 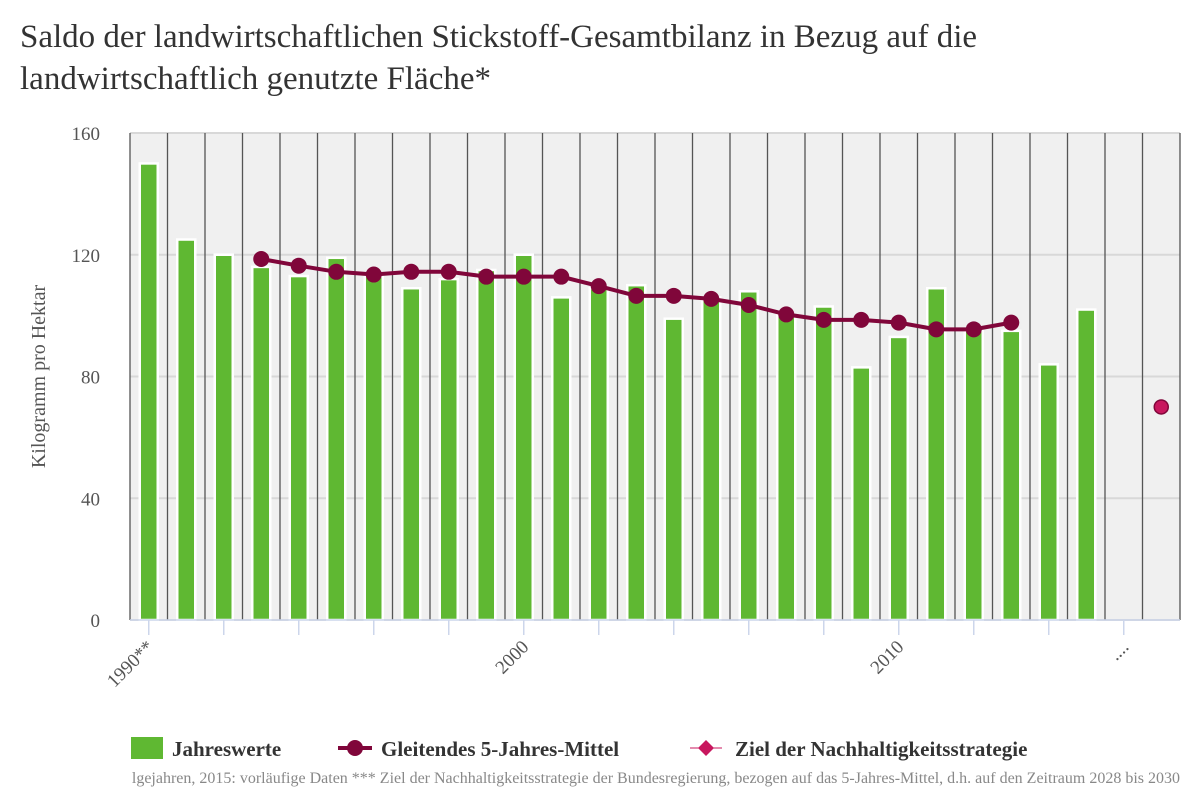 I want to click on moving-average-point-2001, so click(x=561, y=276).